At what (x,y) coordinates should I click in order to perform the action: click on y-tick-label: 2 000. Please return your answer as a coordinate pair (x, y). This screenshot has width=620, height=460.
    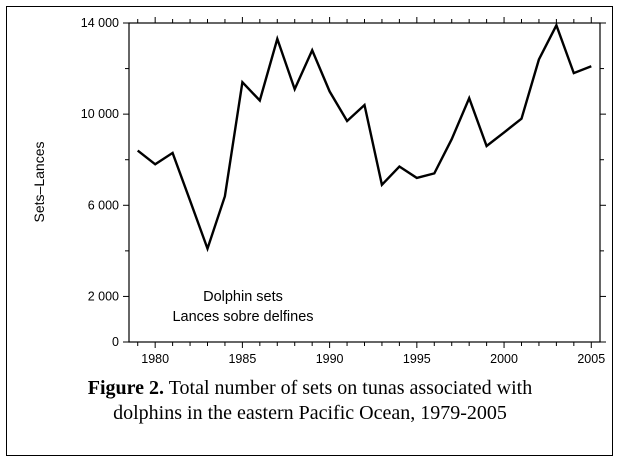
    Looking at the image, I should click on (103, 296).